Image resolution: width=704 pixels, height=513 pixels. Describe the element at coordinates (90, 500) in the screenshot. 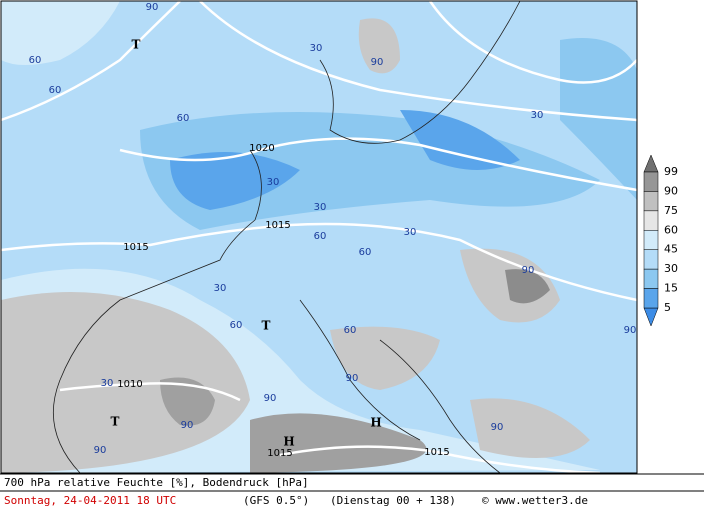

I see `footer-date: Sonntag, 24-04-2011 18 UTC` at that location.